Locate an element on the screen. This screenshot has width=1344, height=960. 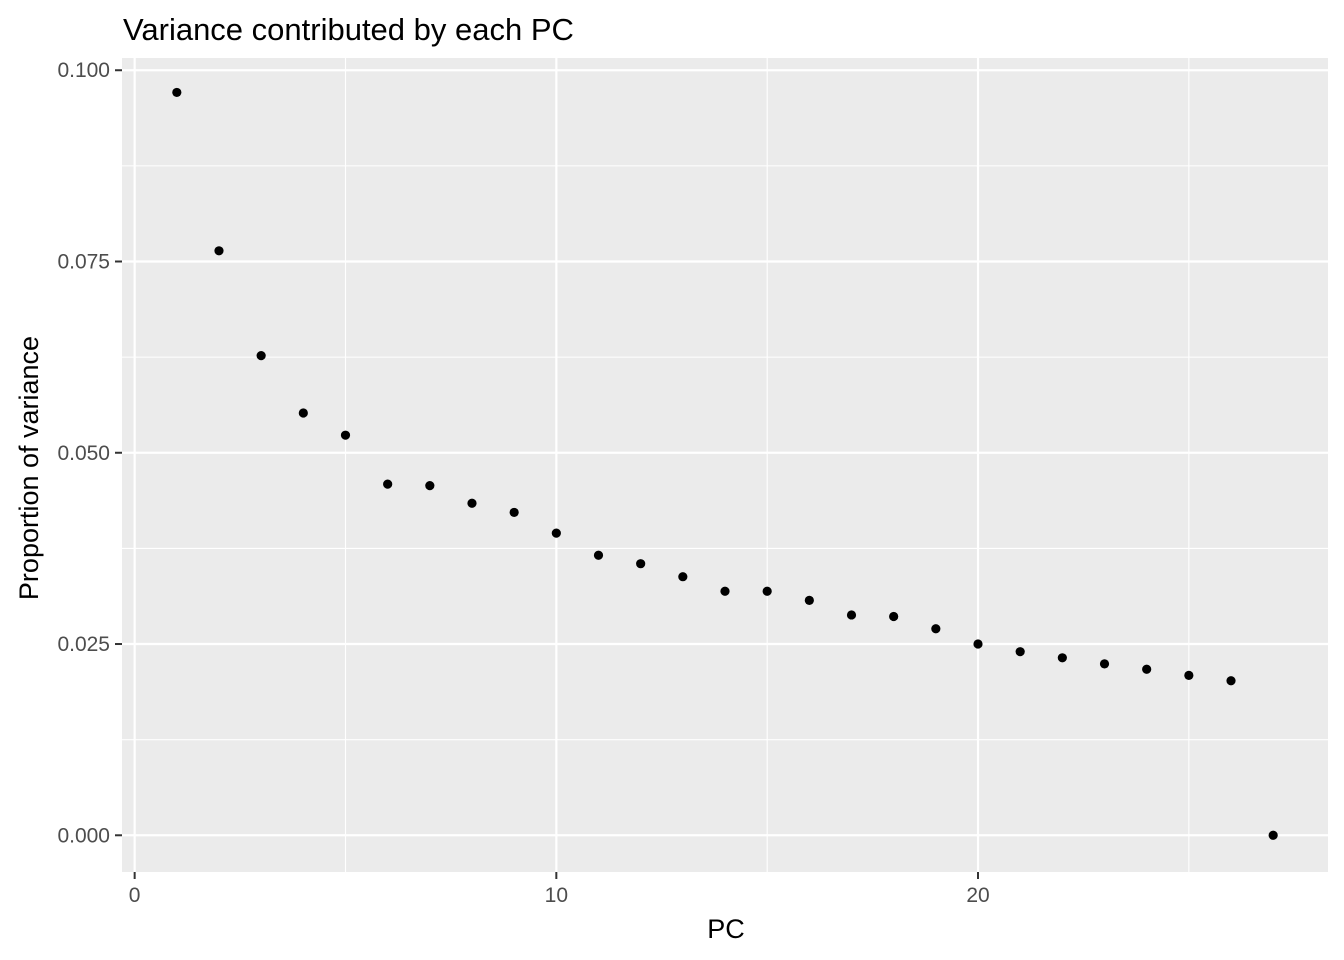
y-tick-label: 0.075 is located at coordinates (83, 262).